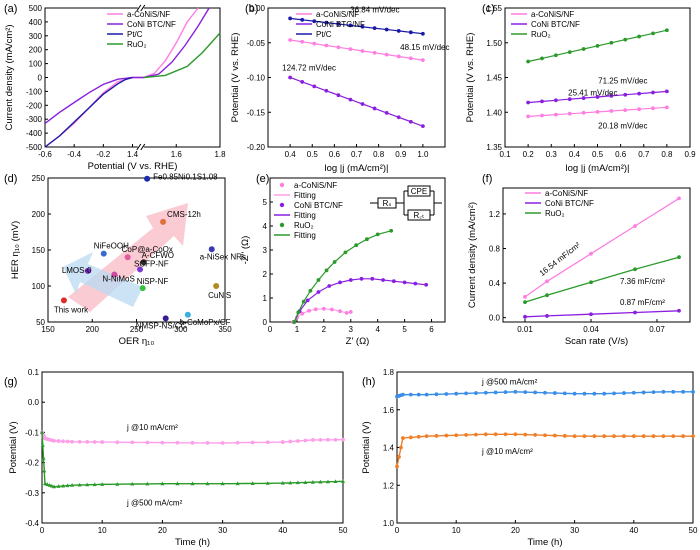  I want to click on panel-label-c: (c), so click(488, 9).